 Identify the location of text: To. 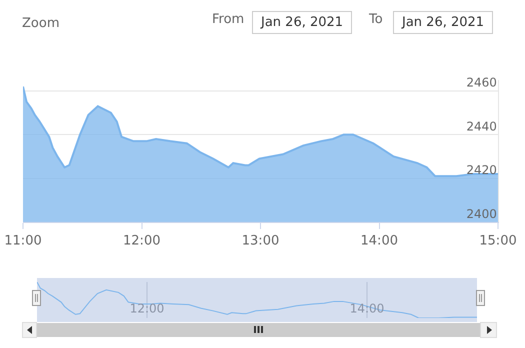
(376, 19).